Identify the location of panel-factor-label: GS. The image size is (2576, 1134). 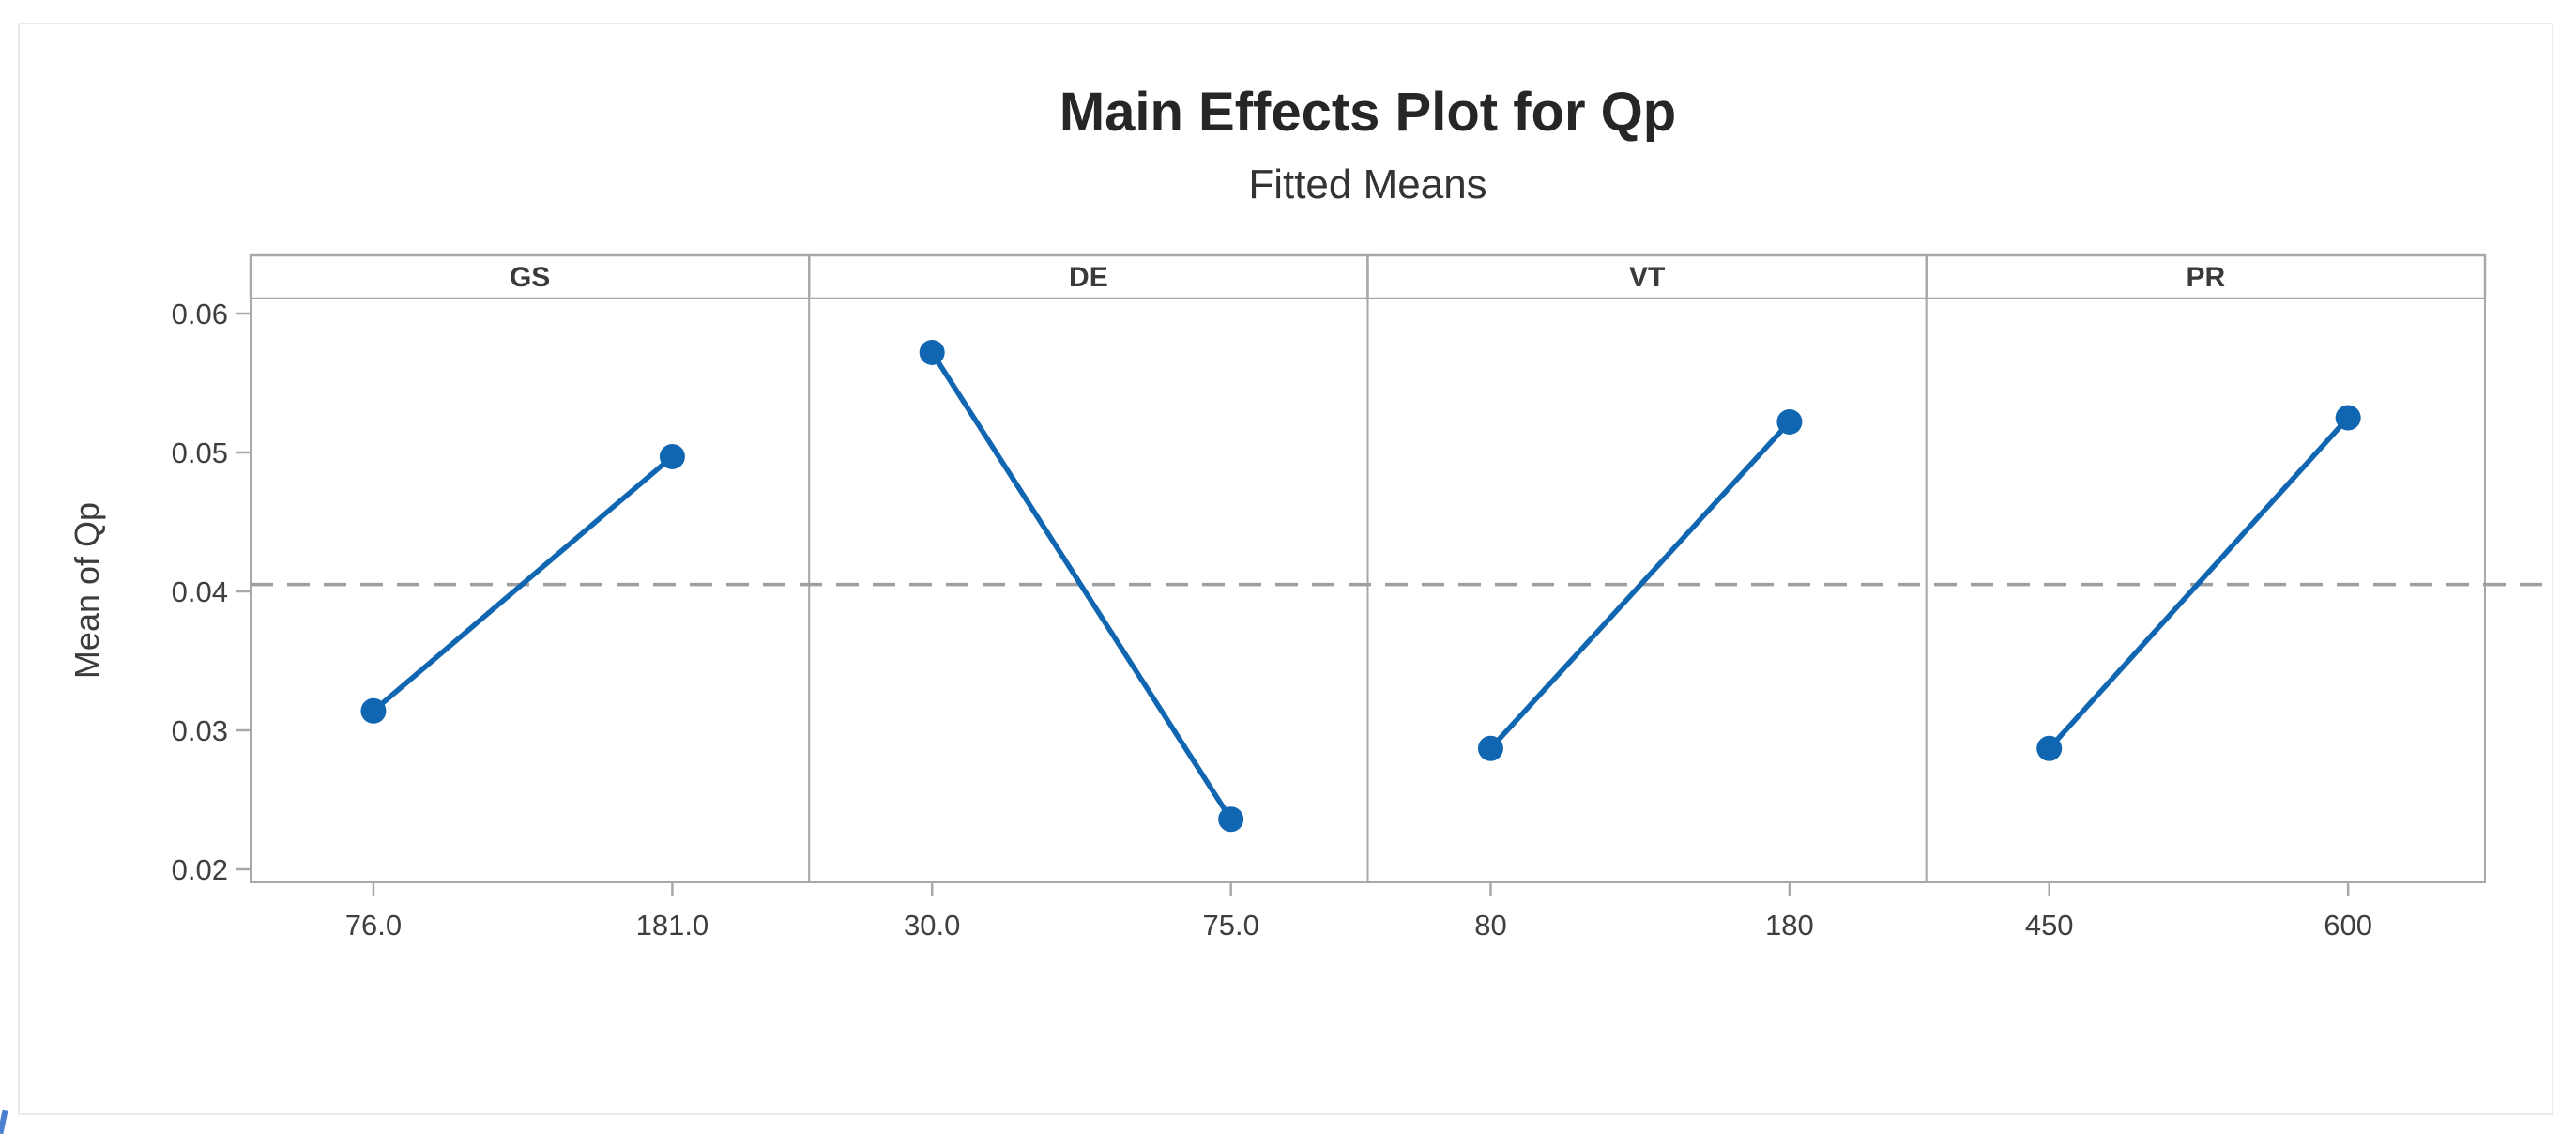
(530, 277).